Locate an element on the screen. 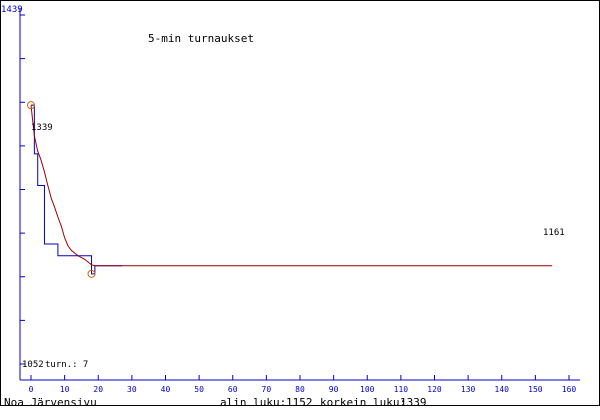 The width and height of the screenshot is (600, 420). marker-layer is located at coordinates (61, 189).